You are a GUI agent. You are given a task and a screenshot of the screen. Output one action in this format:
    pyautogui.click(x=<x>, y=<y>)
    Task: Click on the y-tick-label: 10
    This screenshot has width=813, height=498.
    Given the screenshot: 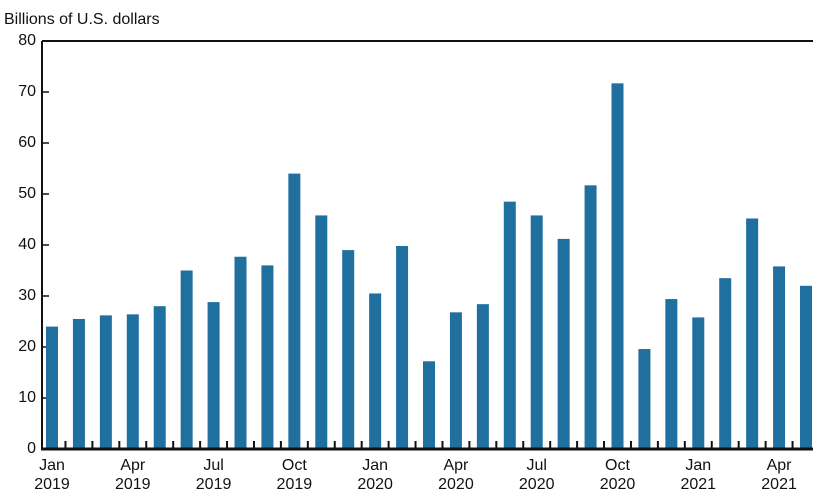 What is the action you would take?
    pyautogui.click(x=27, y=397)
    